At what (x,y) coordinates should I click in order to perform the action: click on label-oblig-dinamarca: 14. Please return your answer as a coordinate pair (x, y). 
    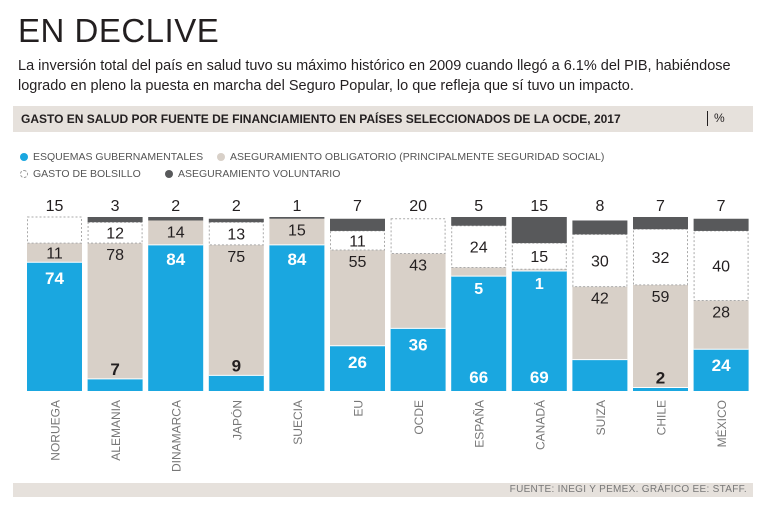
    Looking at the image, I should click on (176, 232).